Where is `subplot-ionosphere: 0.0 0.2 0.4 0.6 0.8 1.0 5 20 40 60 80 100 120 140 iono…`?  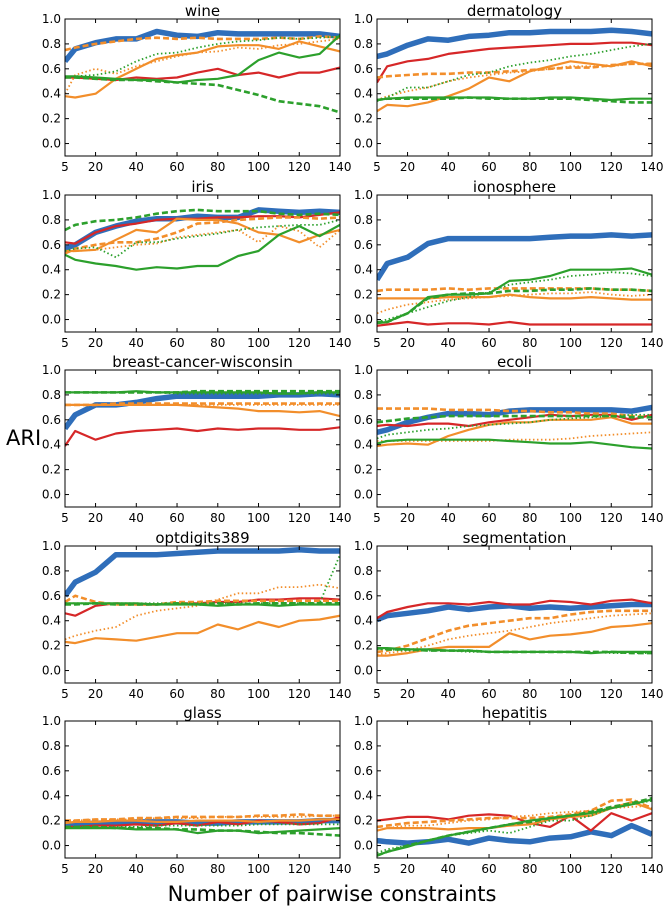
subplot-ionosphere: 0.0 0.2 0.4 0.6 0.8 1.0 5 20 40 60 80 100 120 140 iono… is located at coordinates (509, 264).